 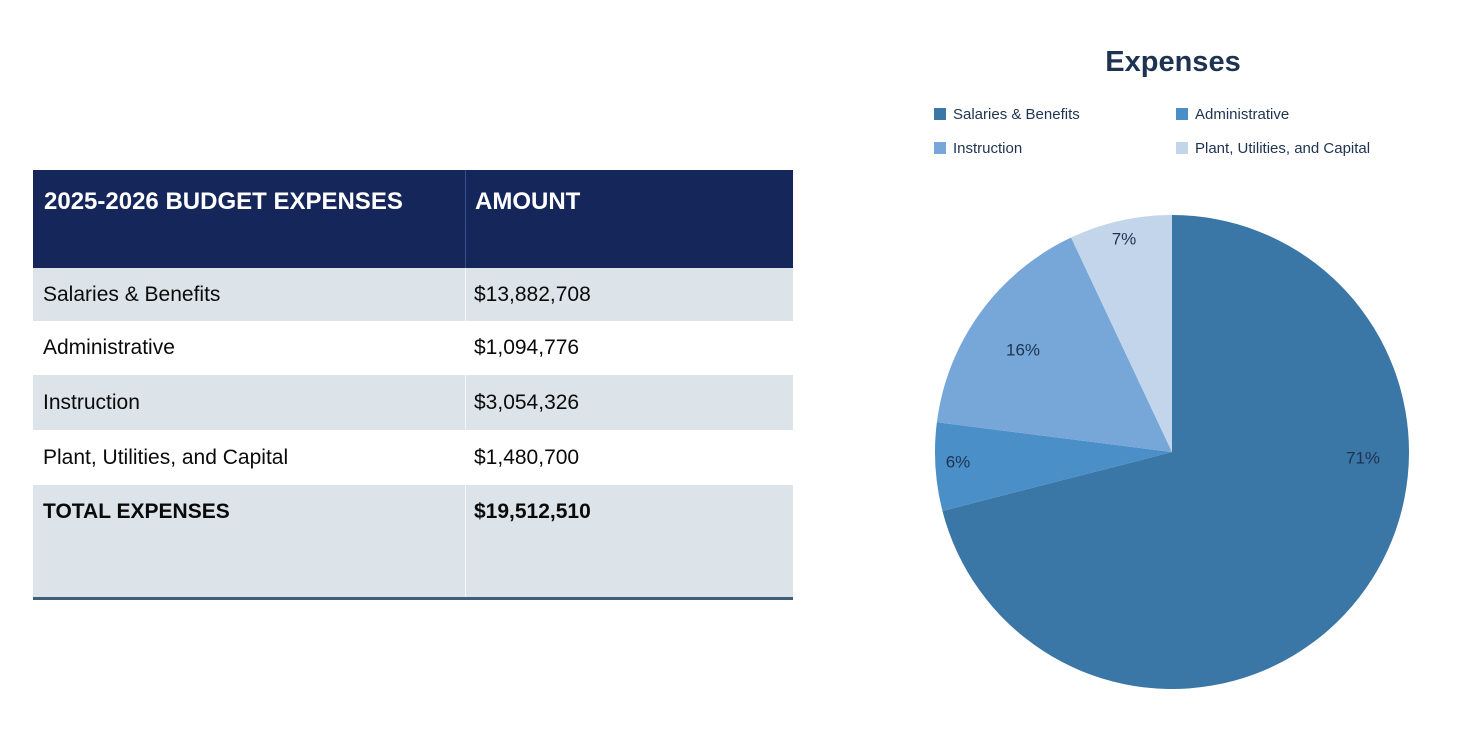 I want to click on legend-label: Administrative, so click(x=1242, y=114).